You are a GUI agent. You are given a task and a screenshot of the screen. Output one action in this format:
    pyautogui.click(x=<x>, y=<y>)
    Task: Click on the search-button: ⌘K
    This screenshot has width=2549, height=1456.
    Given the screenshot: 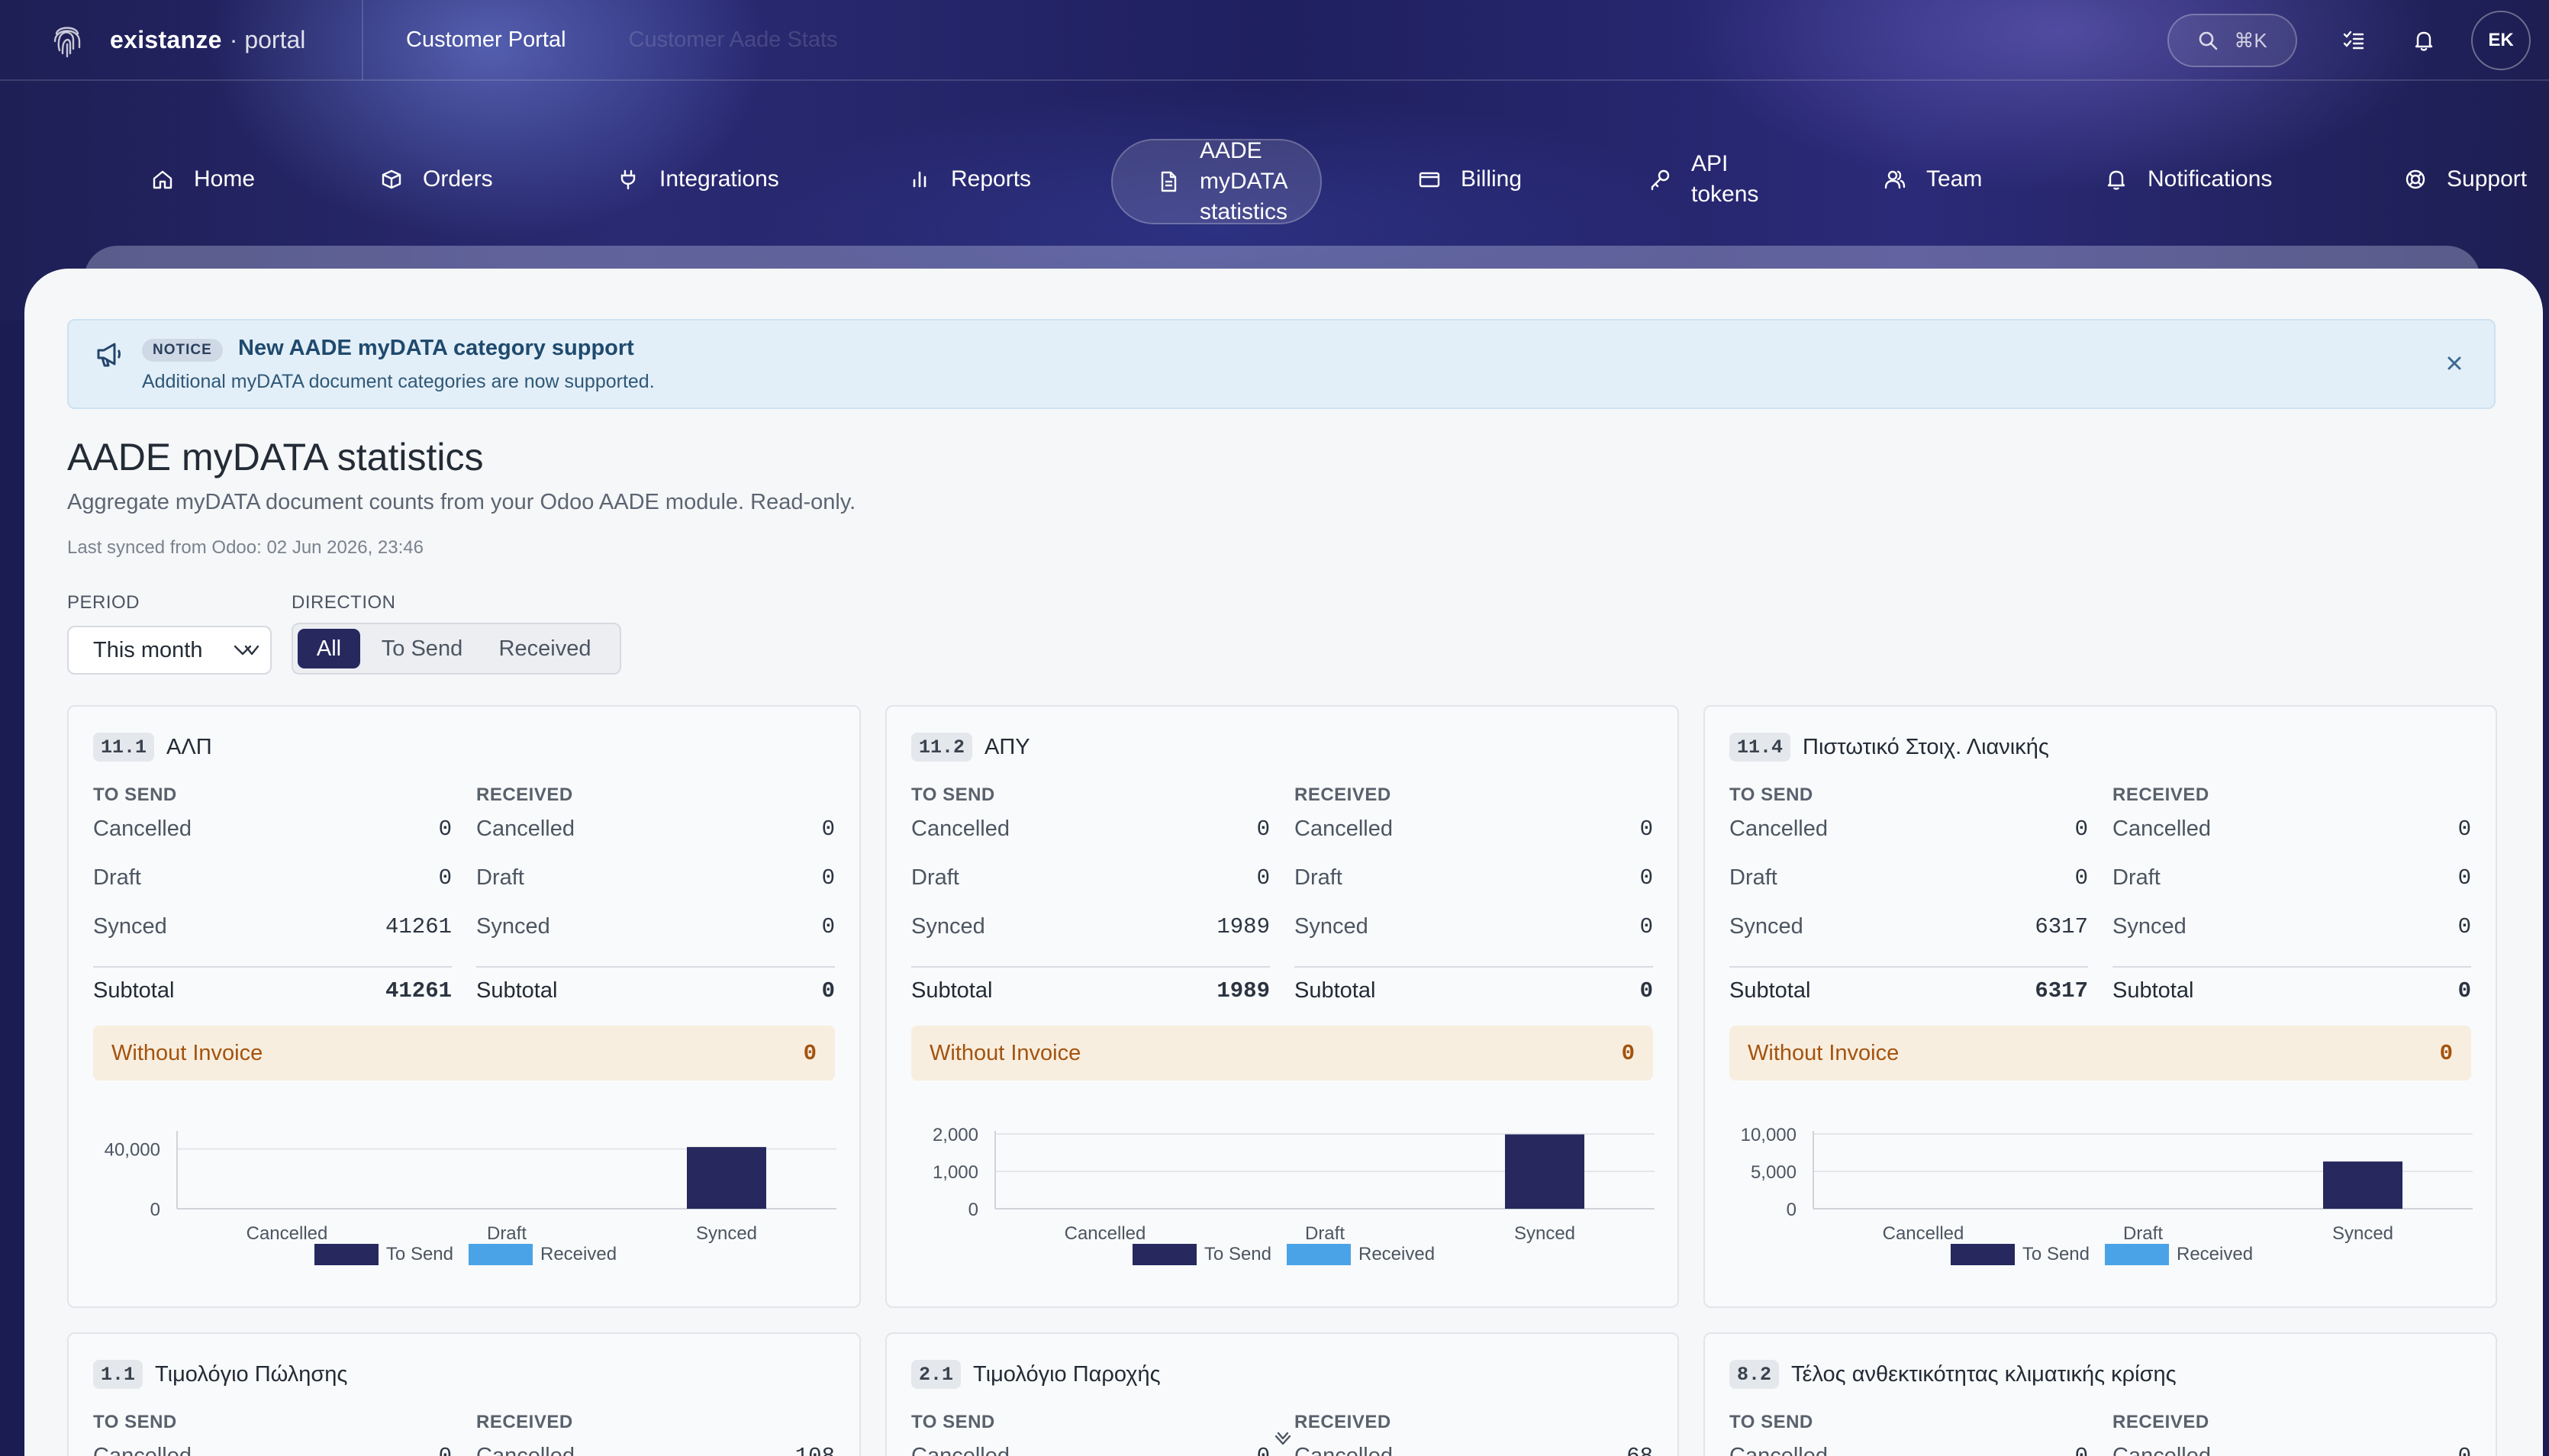 What is the action you would take?
    pyautogui.click(x=2232, y=40)
    